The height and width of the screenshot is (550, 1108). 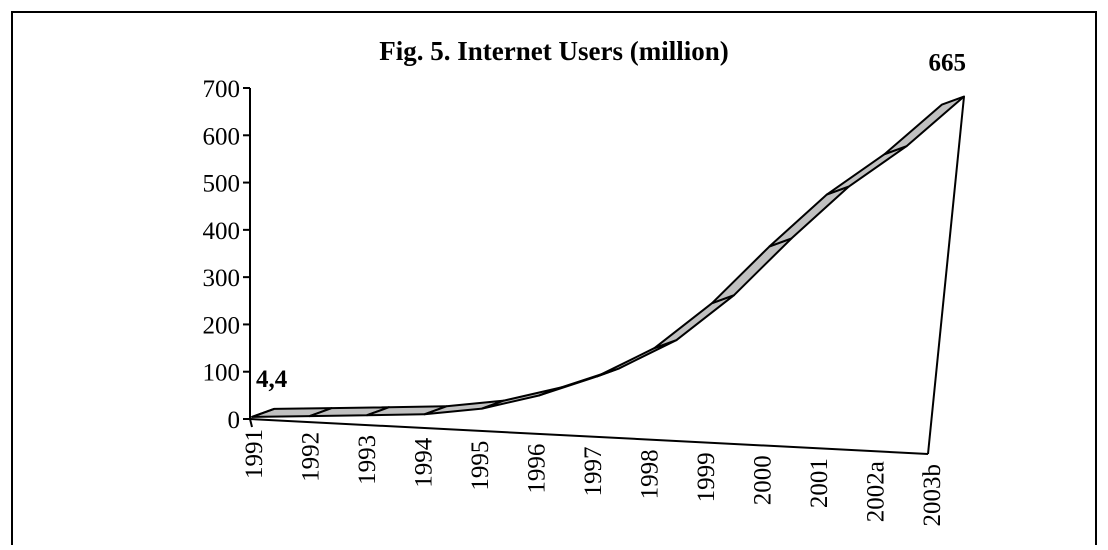 I want to click on y-tick-label: 100, so click(x=222, y=373).